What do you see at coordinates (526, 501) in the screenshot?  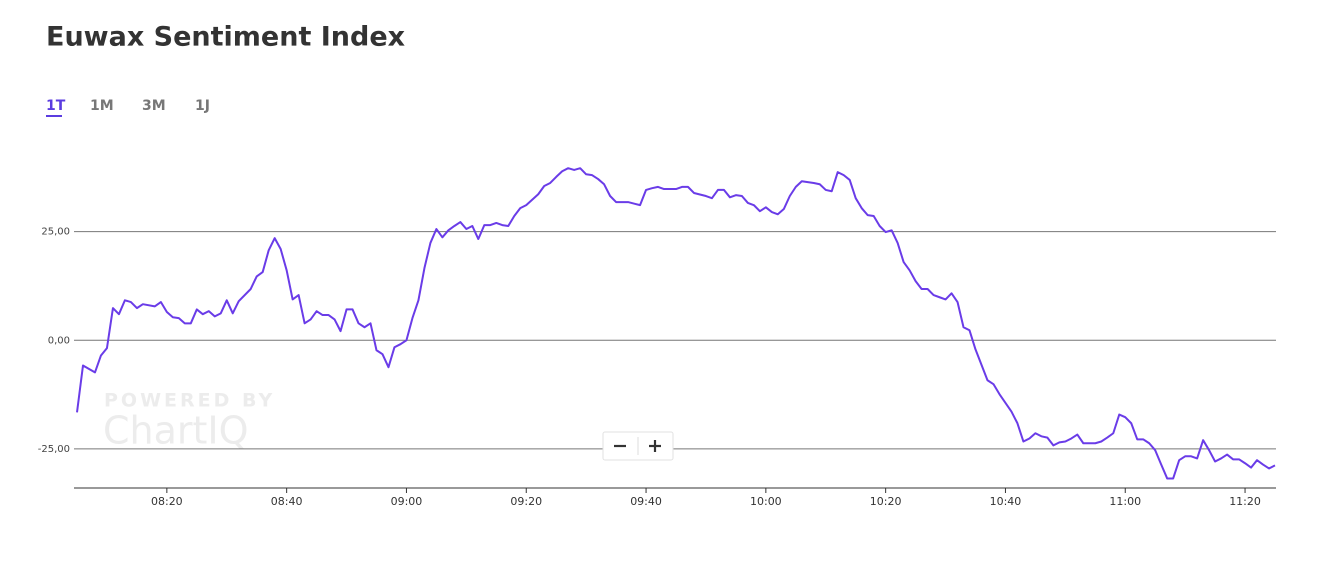 I see `x-tick-label: 09:20` at bounding box center [526, 501].